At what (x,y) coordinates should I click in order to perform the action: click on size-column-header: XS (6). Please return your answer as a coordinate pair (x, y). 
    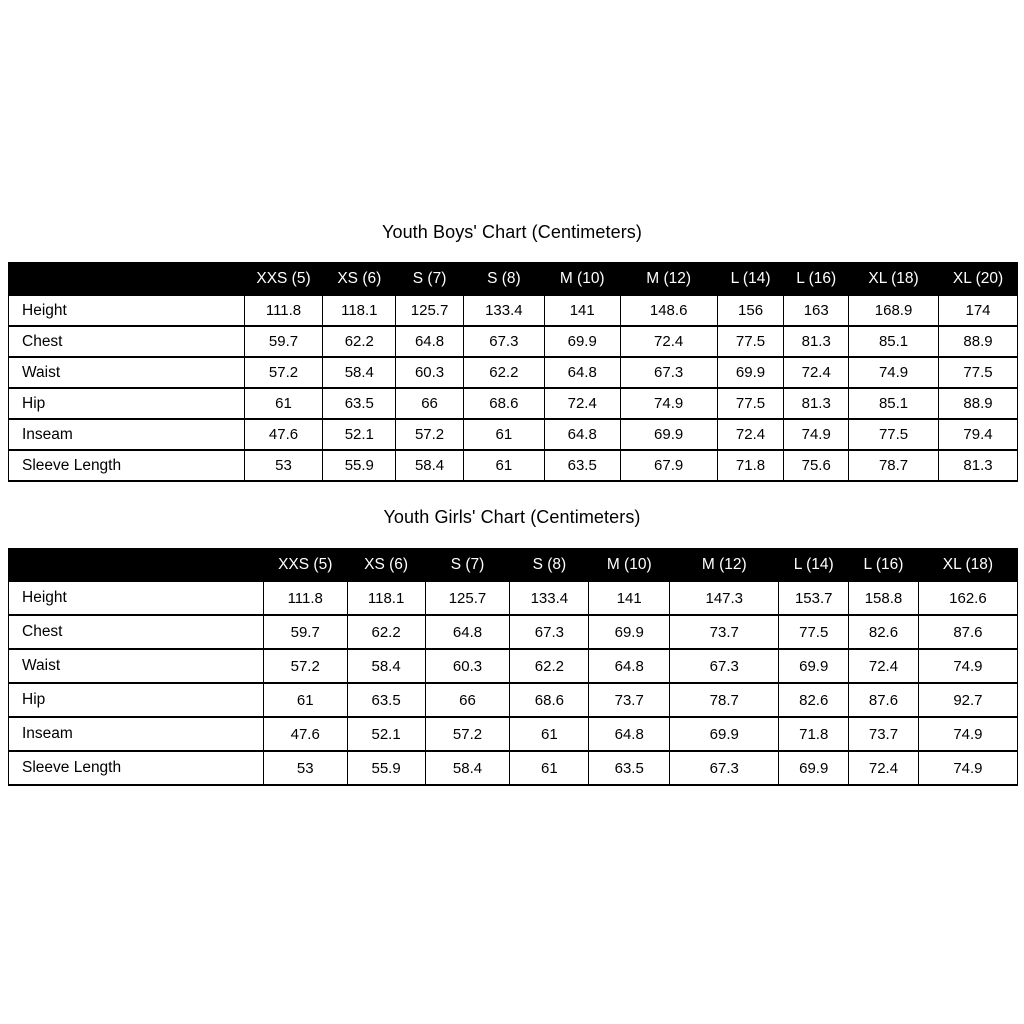
    Looking at the image, I should click on (359, 279).